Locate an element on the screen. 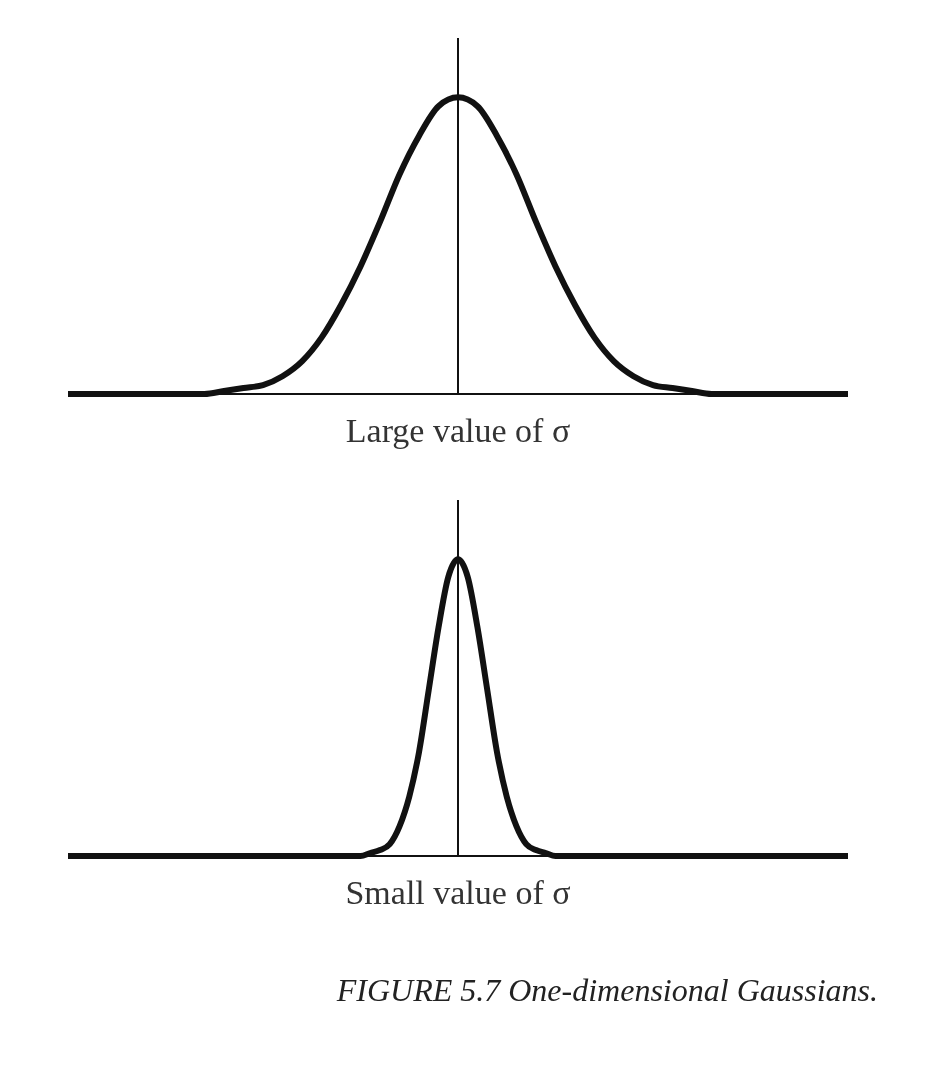  caption: FIGURE 5.7 One-dimensional Gaussians. is located at coordinates (606, 990).